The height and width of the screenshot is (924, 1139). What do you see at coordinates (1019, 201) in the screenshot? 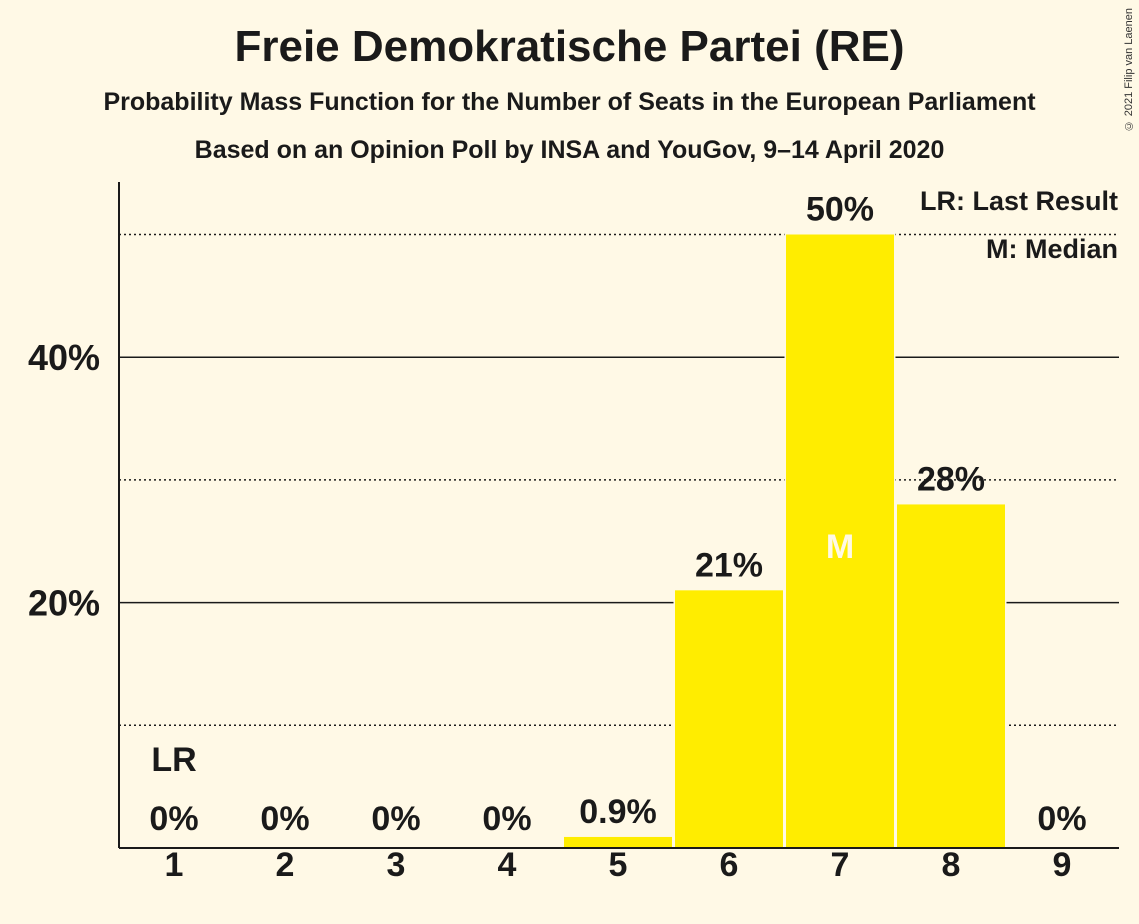
I see `legend-last-result: LR: Last Result` at bounding box center [1019, 201].